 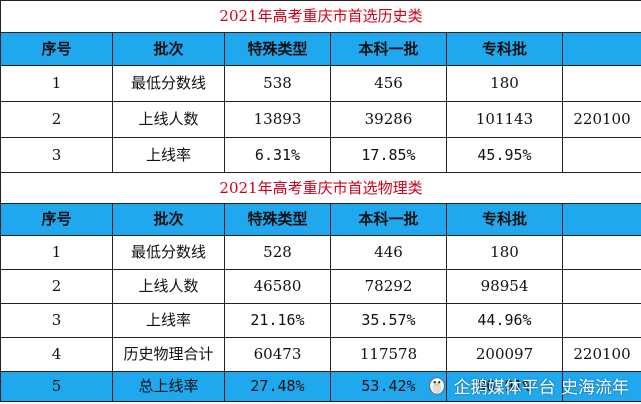 I want to click on history-table-title: 2021年高考重庆市首选历史类, so click(x=320, y=16).